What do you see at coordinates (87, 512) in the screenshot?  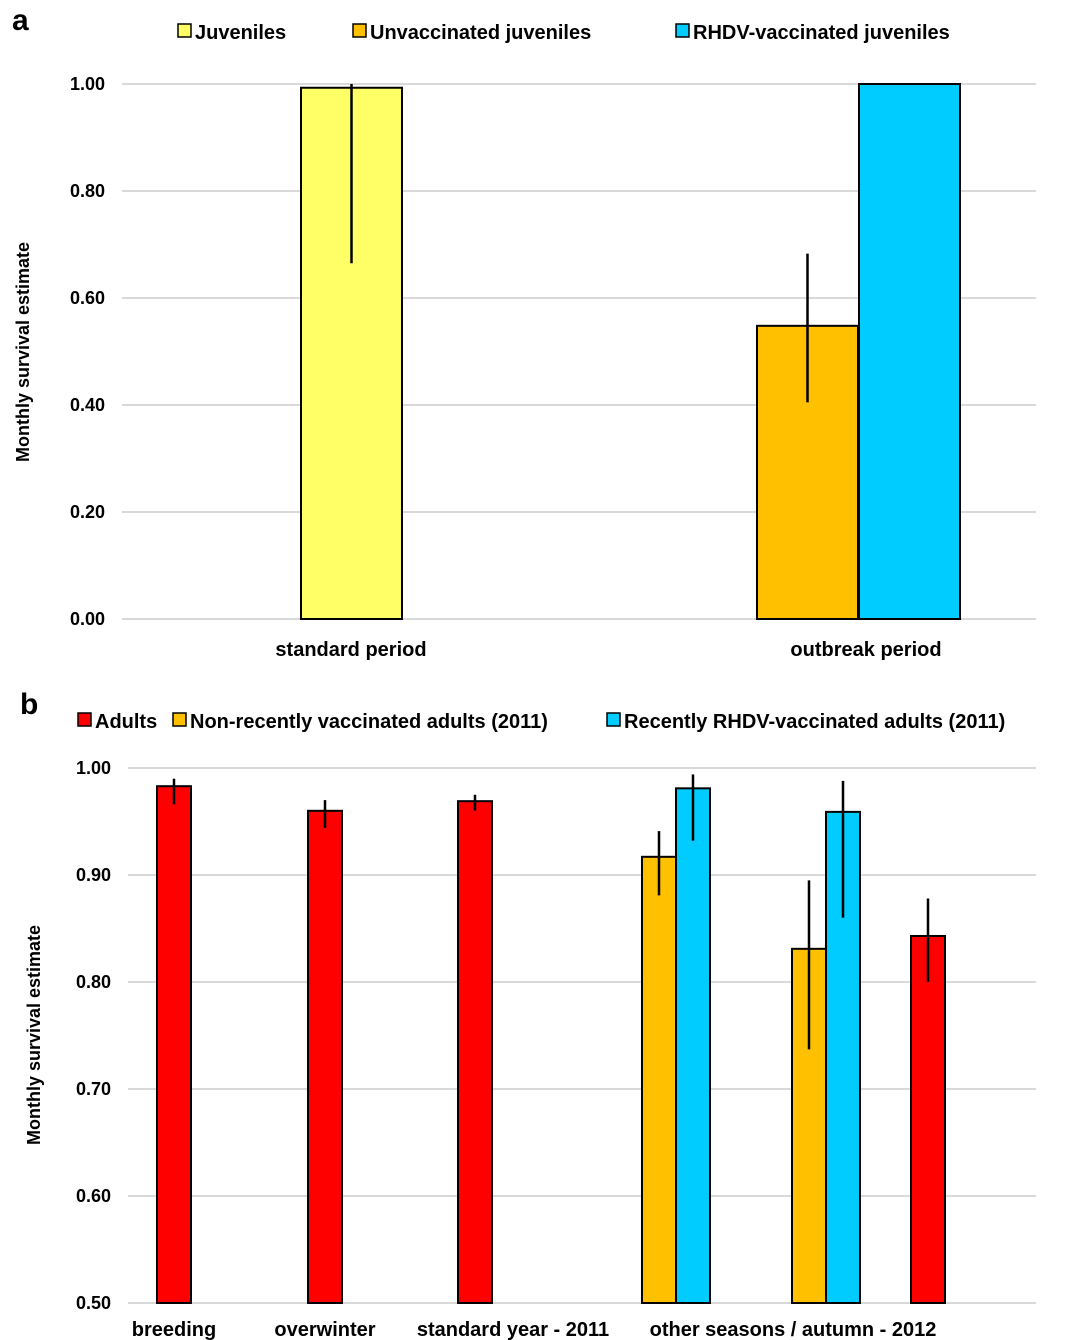 I see `a-y-tick-label: 0.20` at bounding box center [87, 512].